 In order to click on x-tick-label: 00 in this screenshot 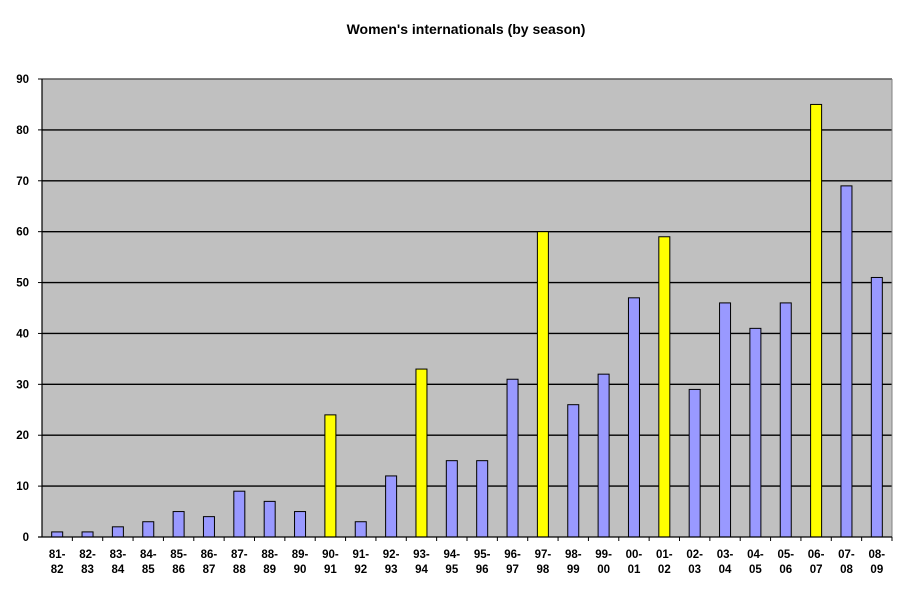, I will do `click(603, 570)`.